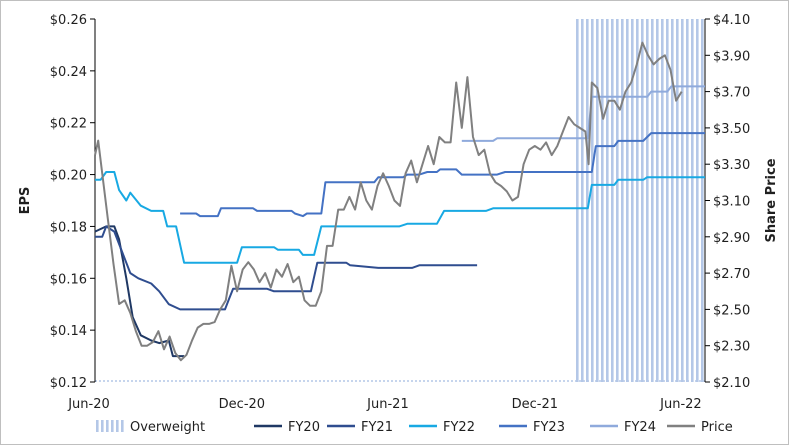 The image size is (789, 445). What do you see at coordinates (286, 268) in the screenshot?
I see `series-line-fy21` at bounding box center [286, 268].